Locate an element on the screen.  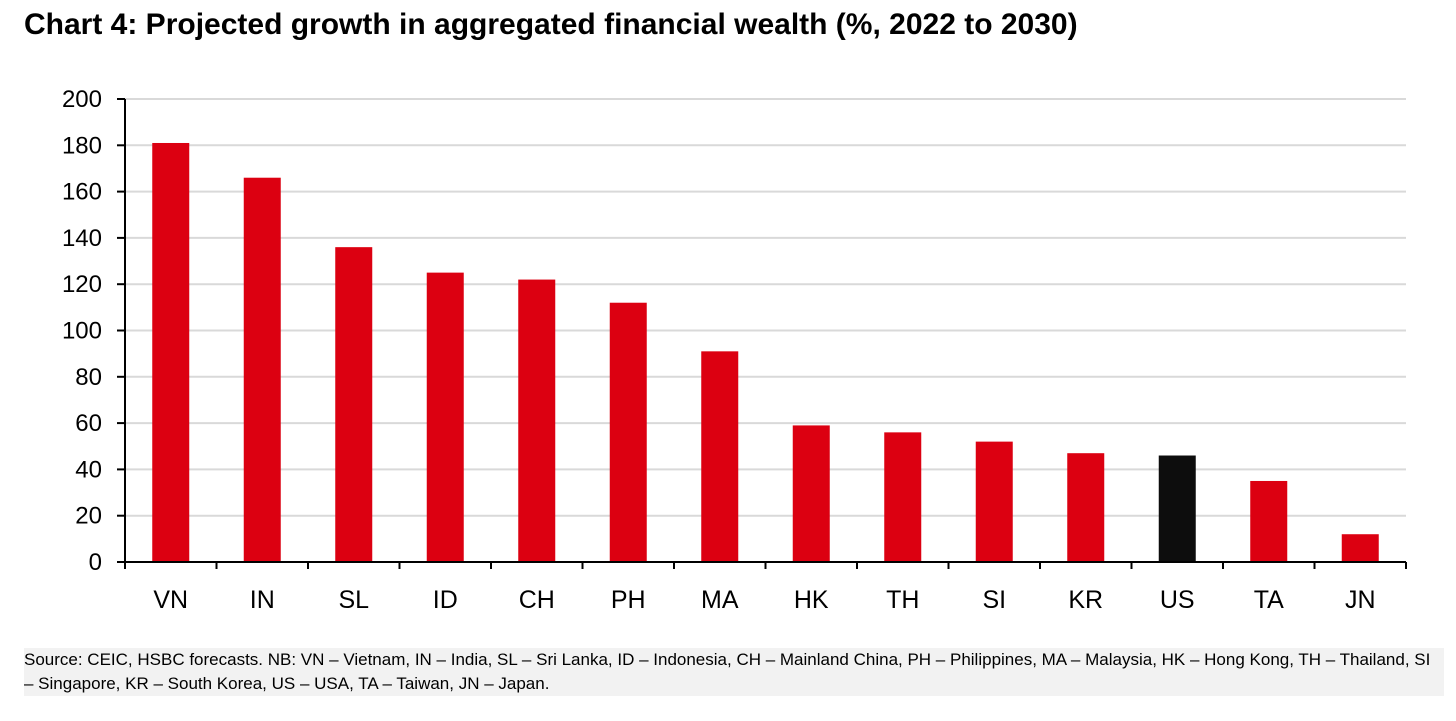
bar-ma is located at coordinates (720, 456).